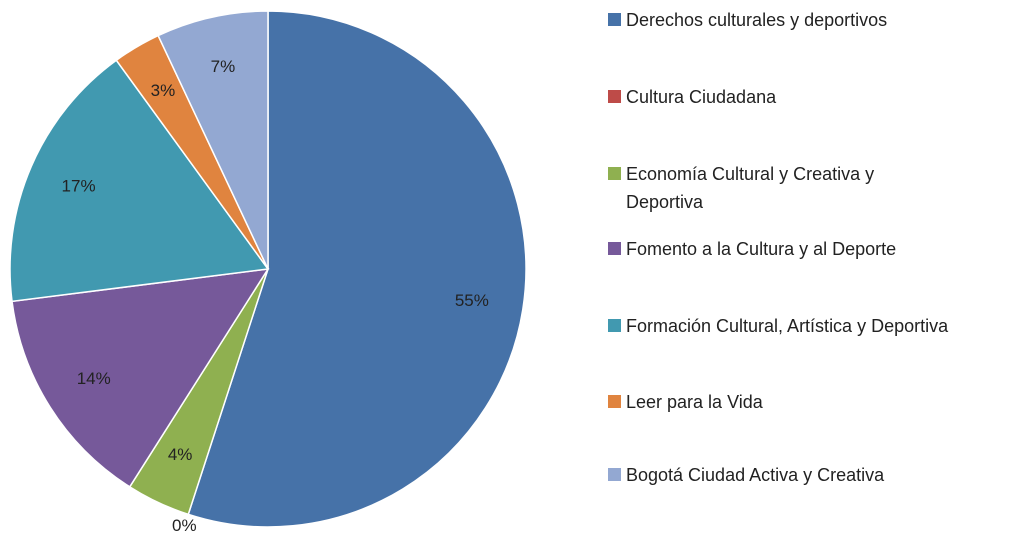 The width and height of the screenshot is (1010, 544). I want to click on data-label: 7%, so click(223, 66).